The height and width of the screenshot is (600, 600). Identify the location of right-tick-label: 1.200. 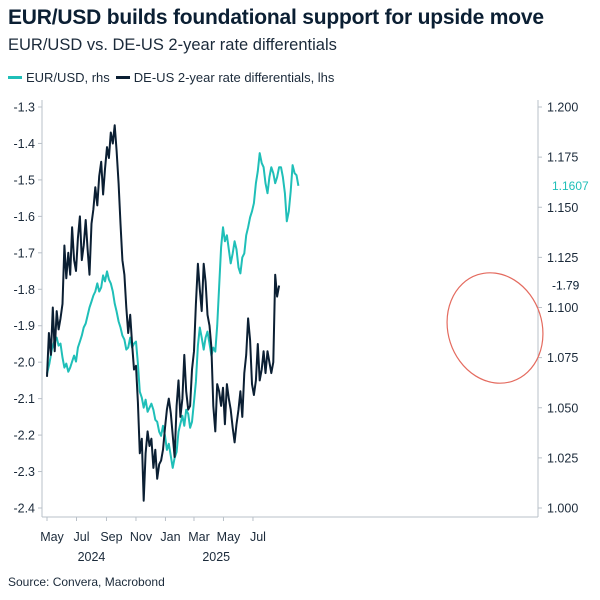
(562, 108).